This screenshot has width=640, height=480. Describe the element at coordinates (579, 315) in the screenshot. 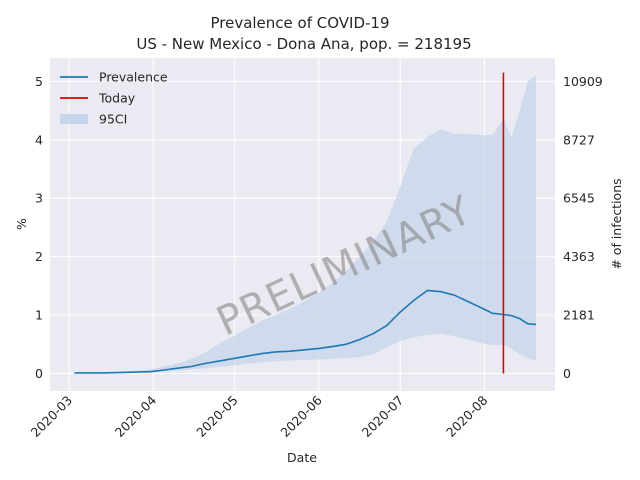

I see `y2-tick-label: 2181` at that location.